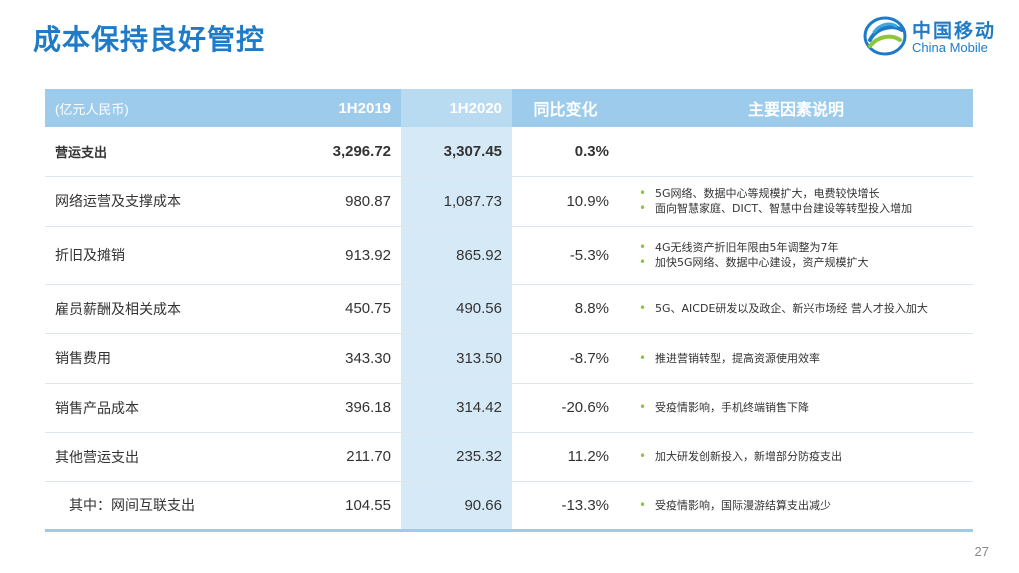 This screenshot has height=573, width=1019. I want to click on china-mobile-logo: 中国移动 China Mobile, so click(932, 37).